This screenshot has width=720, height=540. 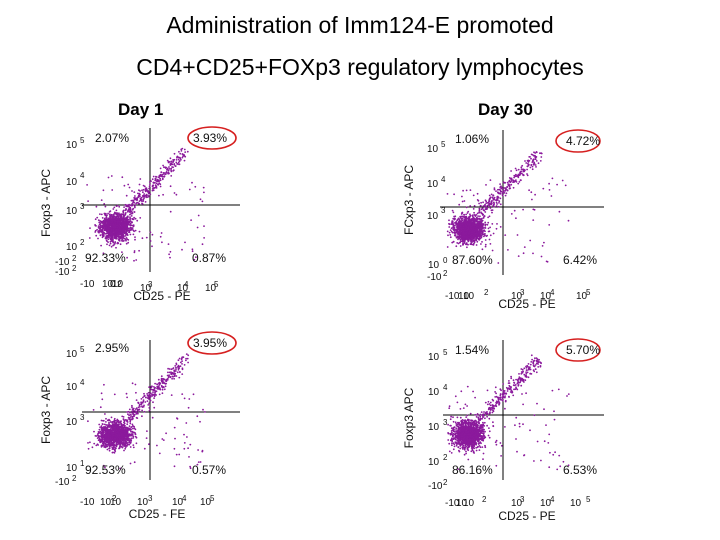 What do you see at coordinates (209, 258) in the screenshot?
I see `quadrant-lower-right-value: 0.87%` at bounding box center [209, 258].